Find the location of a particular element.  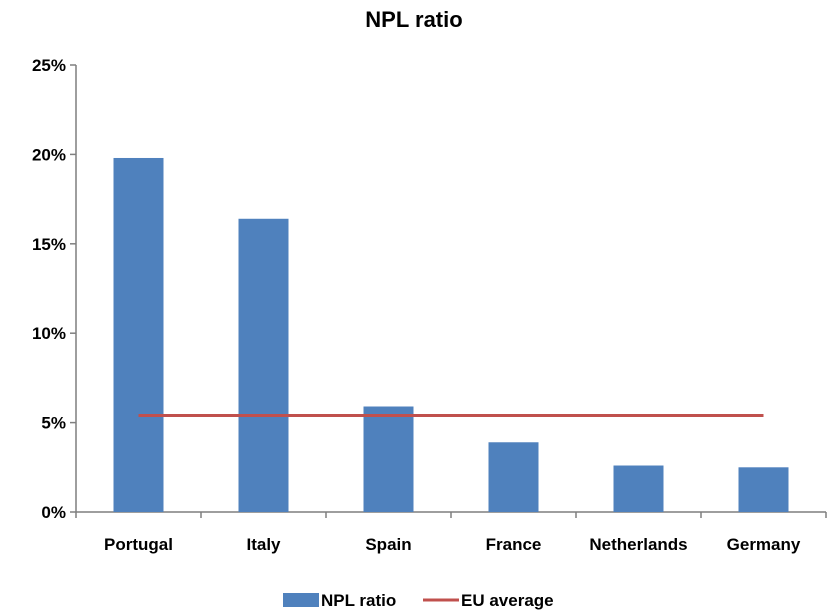

y-axis: 0% 5% 10% 15% 20% 25% is located at coordinates (54, 289).